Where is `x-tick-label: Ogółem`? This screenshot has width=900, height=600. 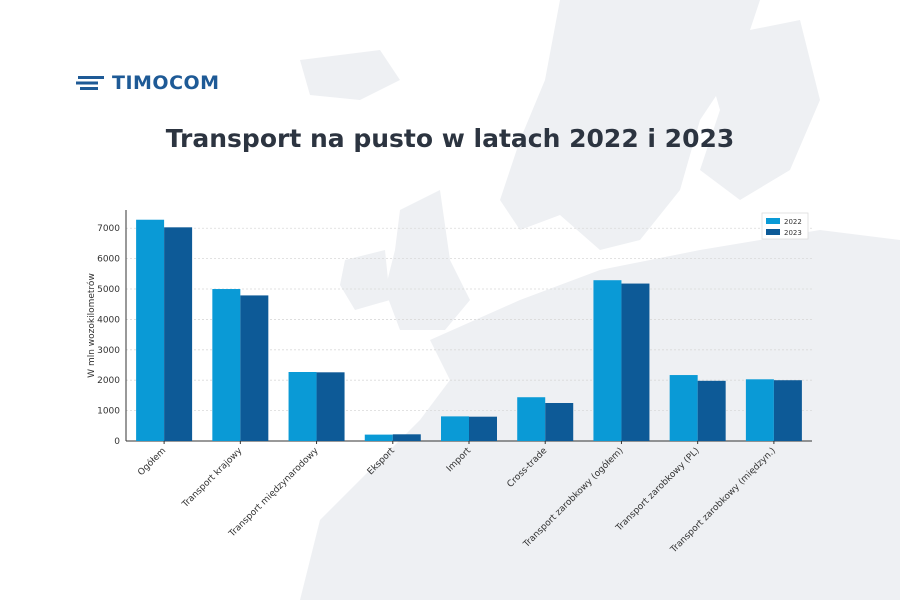
x-tick-label: Ogółem is located at coordinates (152, 461).